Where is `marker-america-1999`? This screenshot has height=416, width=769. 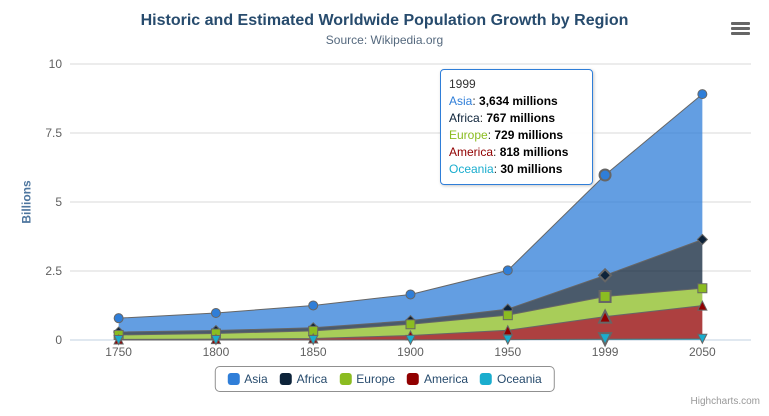
marker-america-1999 is located at coordinates (605, 316).